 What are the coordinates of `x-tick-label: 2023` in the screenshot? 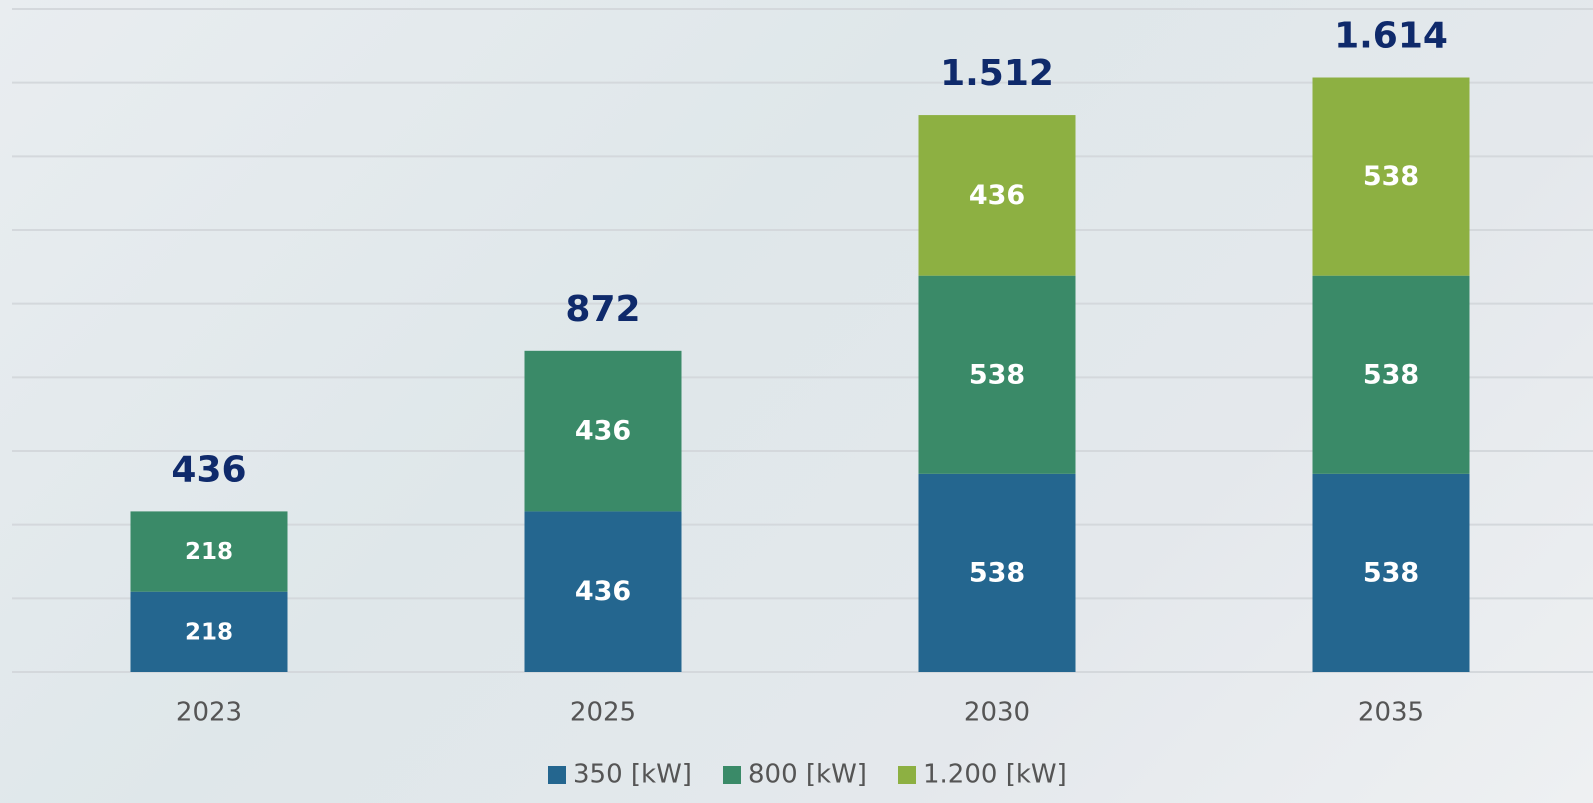 It's located at (209, 713).